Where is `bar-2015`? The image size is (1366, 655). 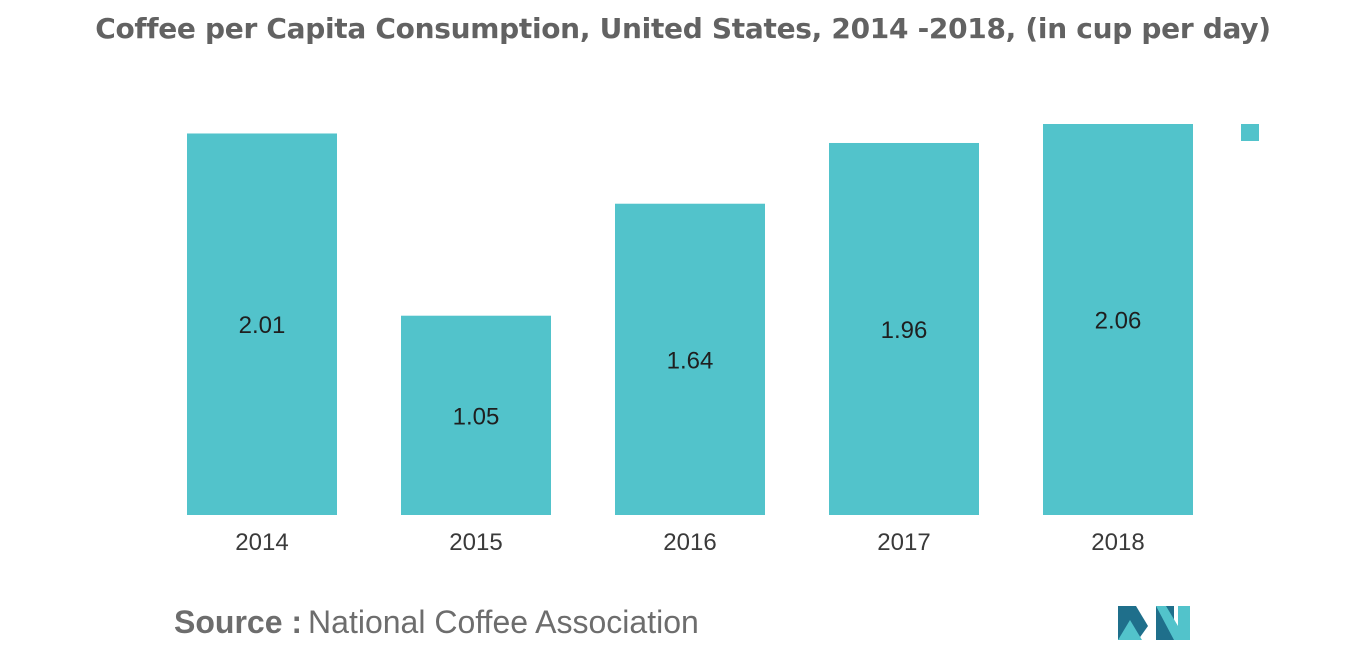
bar-2015 is located at coordinates (476, 415).